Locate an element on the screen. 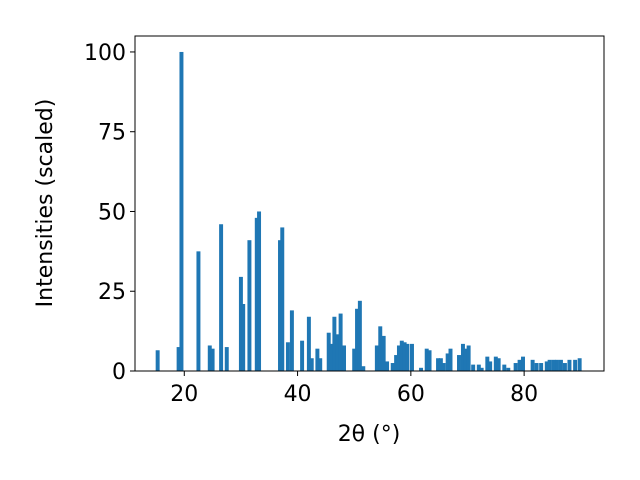 Image resolution: width=640 pixels, height=480 pixels. x-tick-label: 60 is located at coordinates (411, 394).